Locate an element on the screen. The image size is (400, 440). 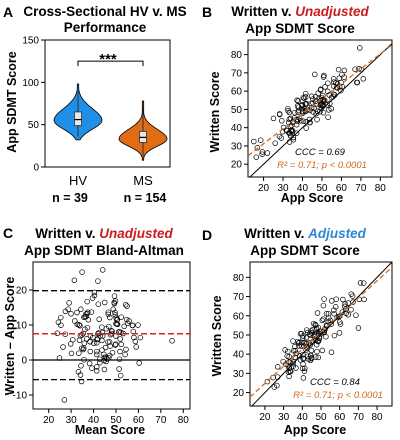
panel-d-plot: 20 30 40 50 60 70 80 20 30 40 50 60 70 80 is located at coordinates (313, 342).